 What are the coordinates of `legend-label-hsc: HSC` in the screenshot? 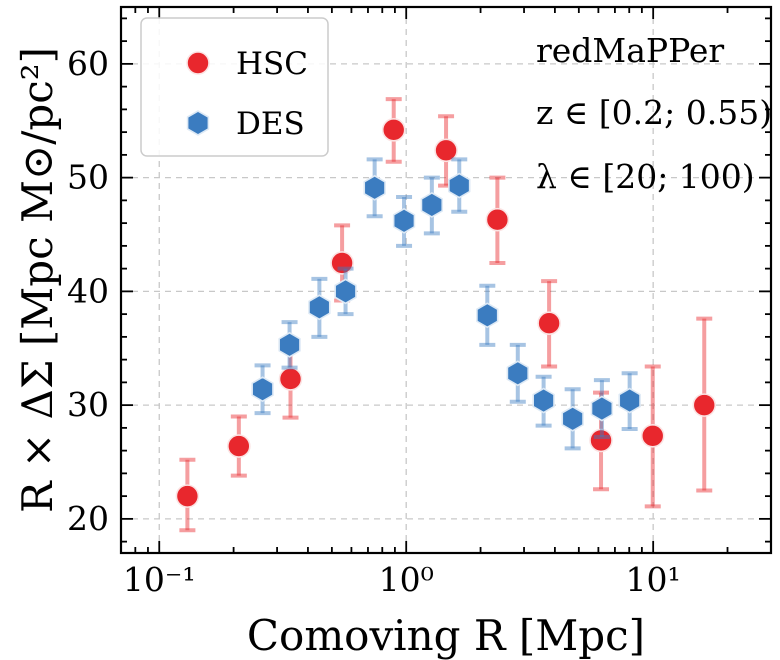 It's located at (272, 64).